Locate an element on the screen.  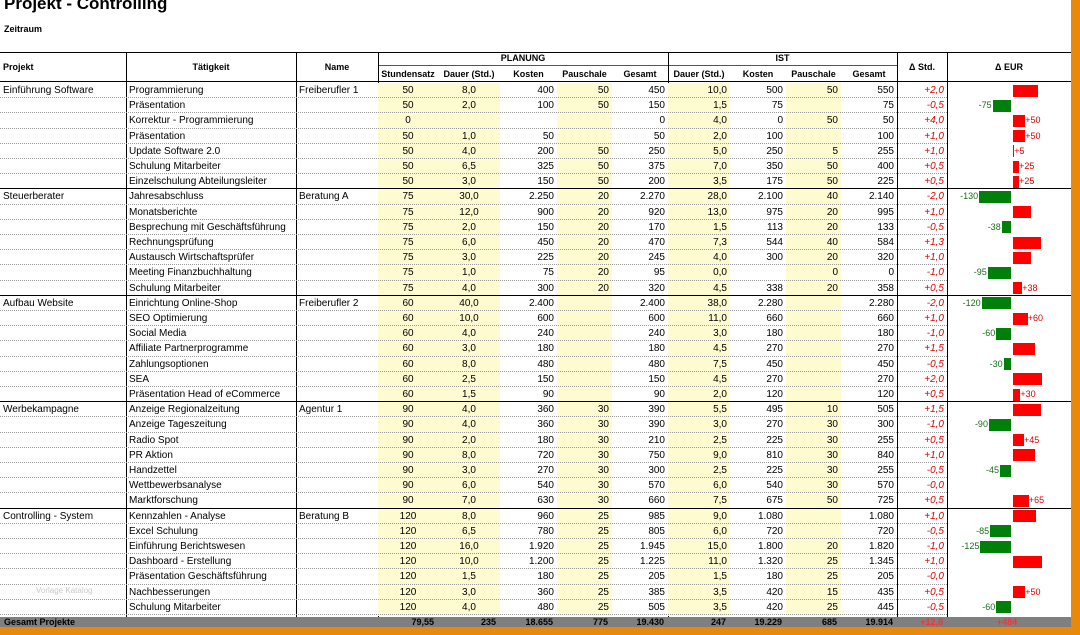
cell-p-pausch: 25 is located at coordinates (584, 607).